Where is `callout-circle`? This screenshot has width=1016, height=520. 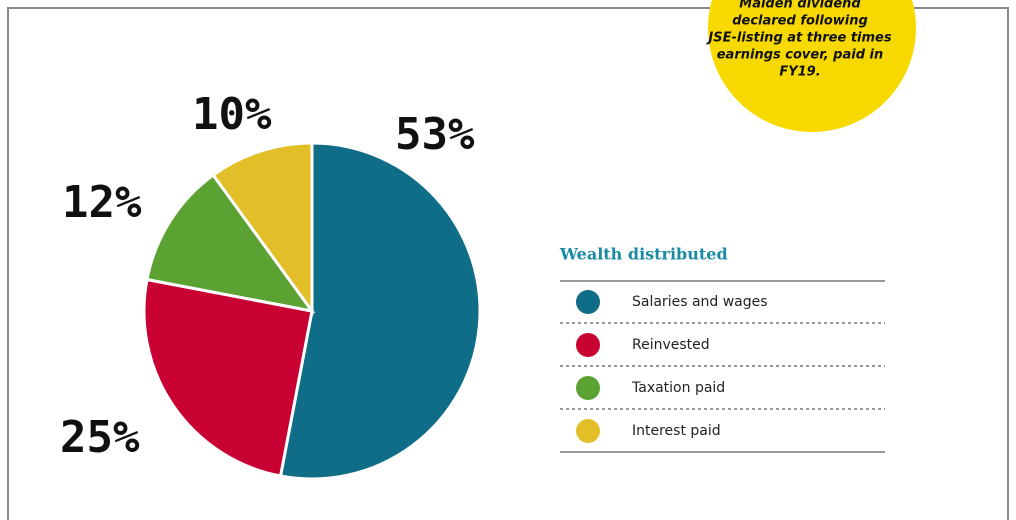 callout-circle is located at coordinates (812, 66).